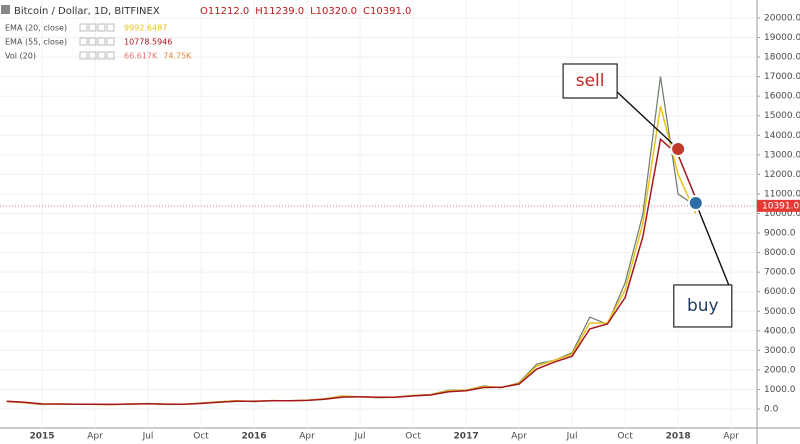 The width and height of the screenshot is (800, 444). Describe the element at coordinates (780, 312) in the screenshot. I see `y-tick-label: 5000.0` at that location.